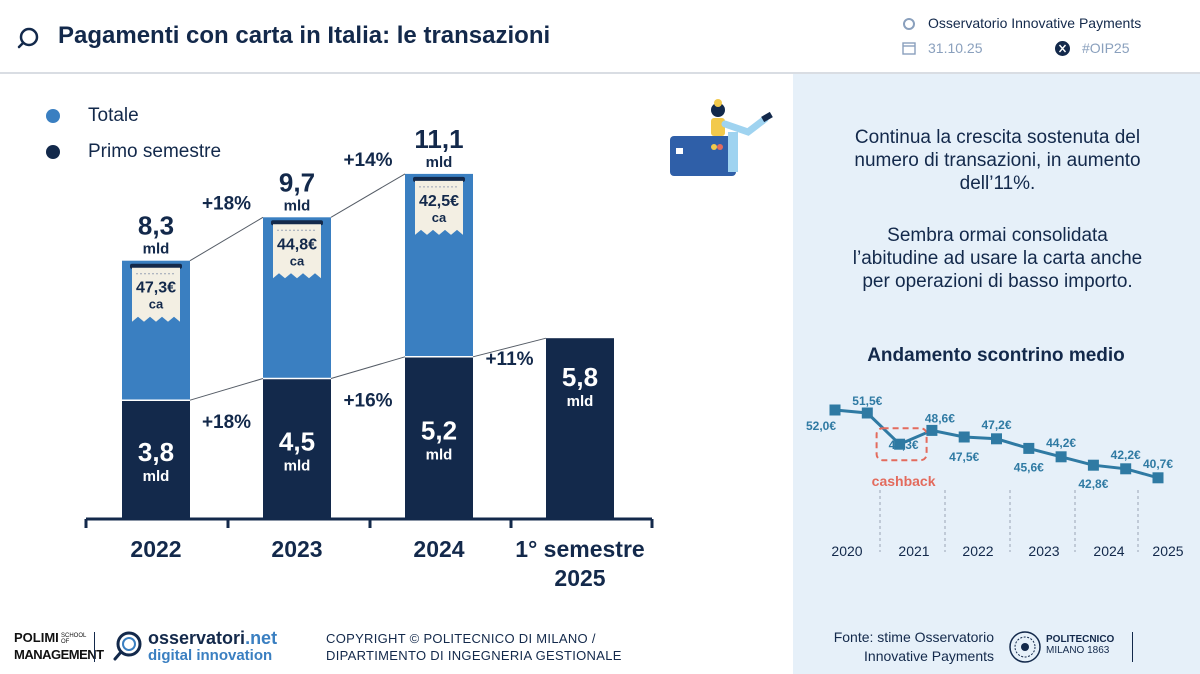 The height and width of the screenshot is (674, 1200). I want to click on total-value-label: 9,7, so click(297, 182).